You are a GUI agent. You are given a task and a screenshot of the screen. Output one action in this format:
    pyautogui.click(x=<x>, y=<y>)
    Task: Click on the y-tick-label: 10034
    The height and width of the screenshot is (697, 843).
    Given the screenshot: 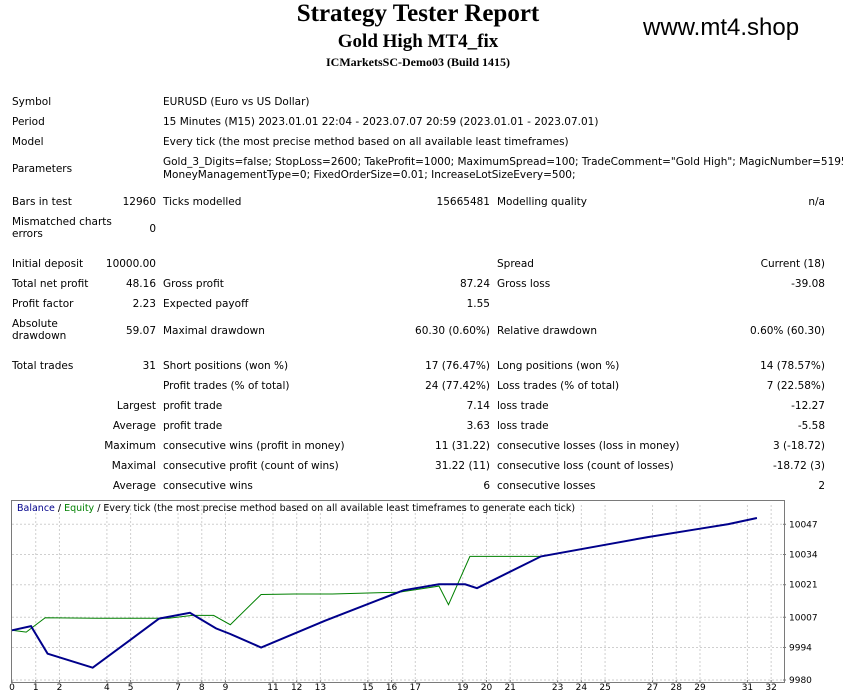 What is the action you would take?
    pyautogui.click(x=803, y=556)
    